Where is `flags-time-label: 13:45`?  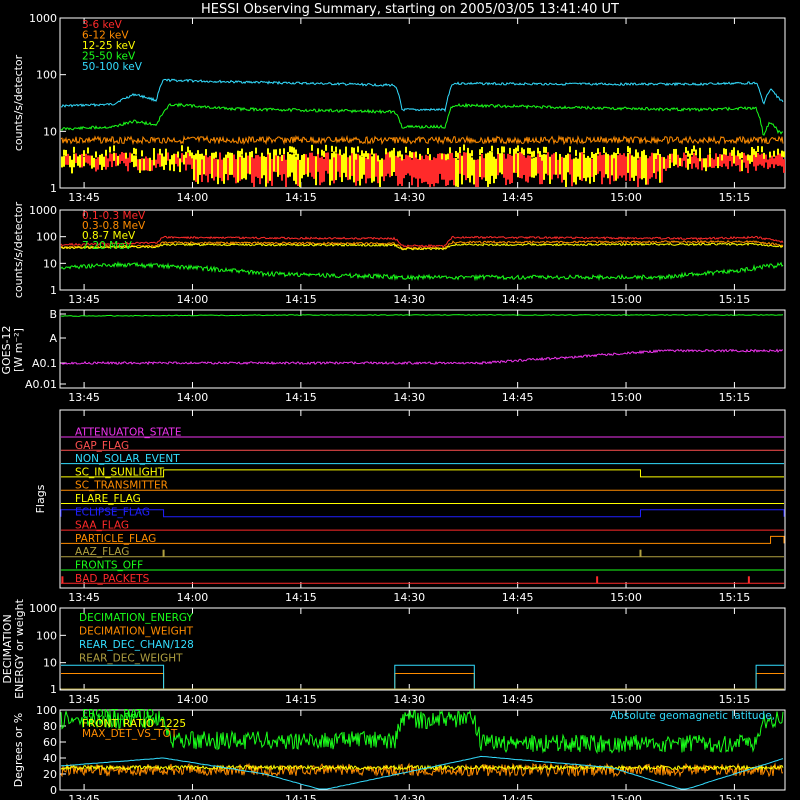 flags-time-label: 13:45 is located at coordinates (84, 597).